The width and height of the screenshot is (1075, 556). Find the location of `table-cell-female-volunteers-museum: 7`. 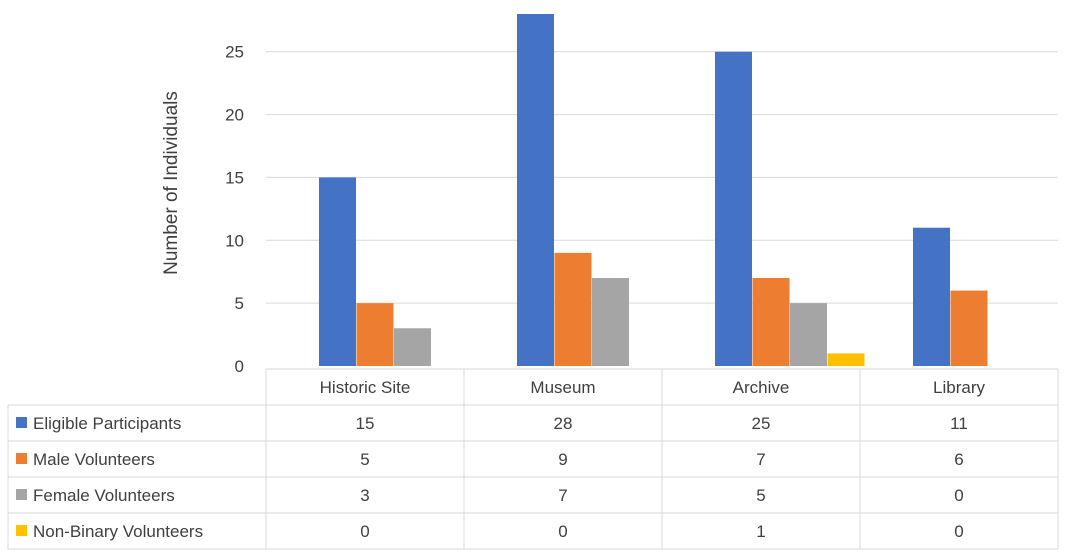

table-cell-female-volunteers-museum: 7 is located at coordinates (562, 495).